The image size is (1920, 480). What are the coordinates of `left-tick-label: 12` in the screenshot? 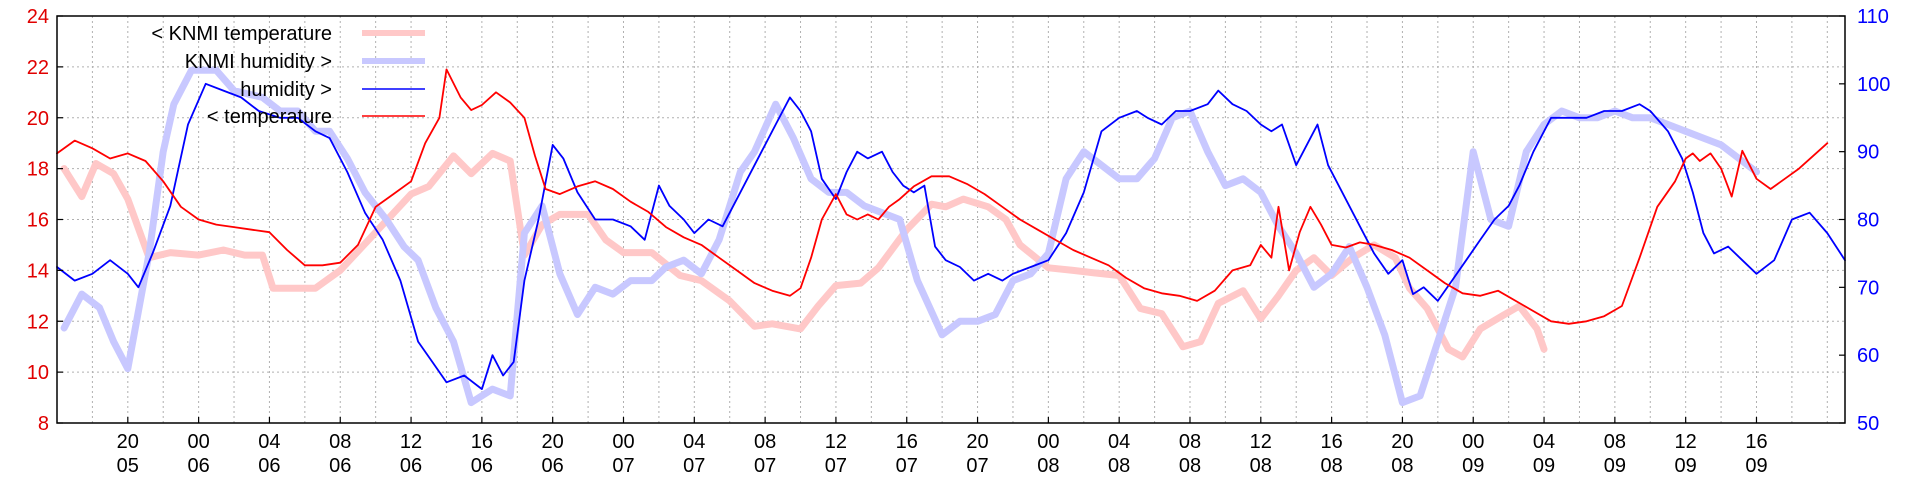 It's located at (38, 322).